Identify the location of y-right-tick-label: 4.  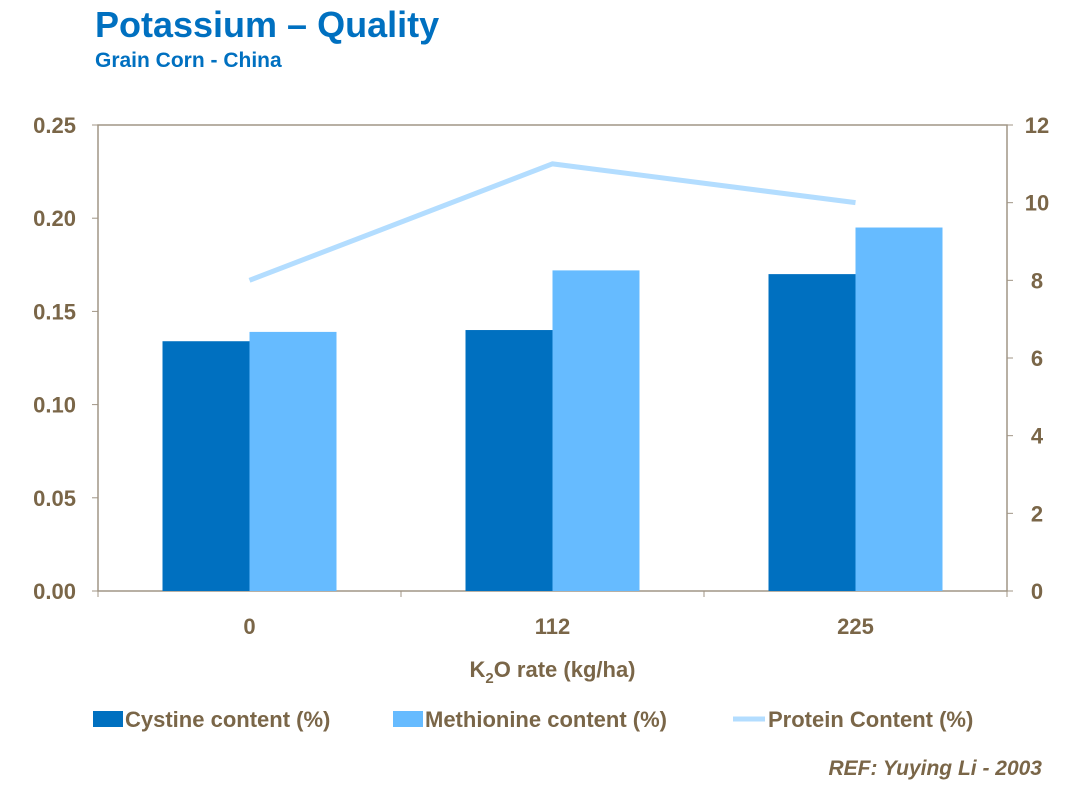
(1037, 436).